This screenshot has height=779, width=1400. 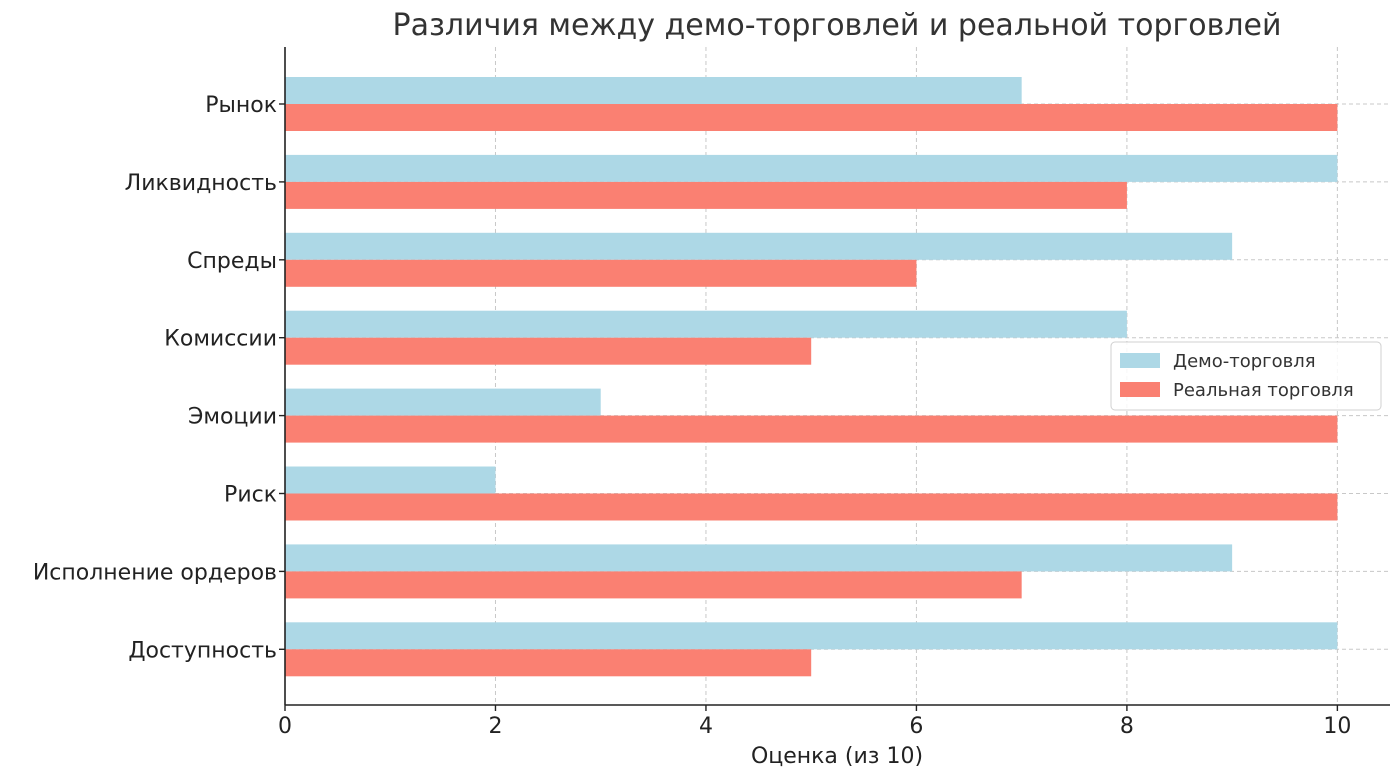 I want to click on y-tick-label-2: Спреды, so click(x=232, y=261).